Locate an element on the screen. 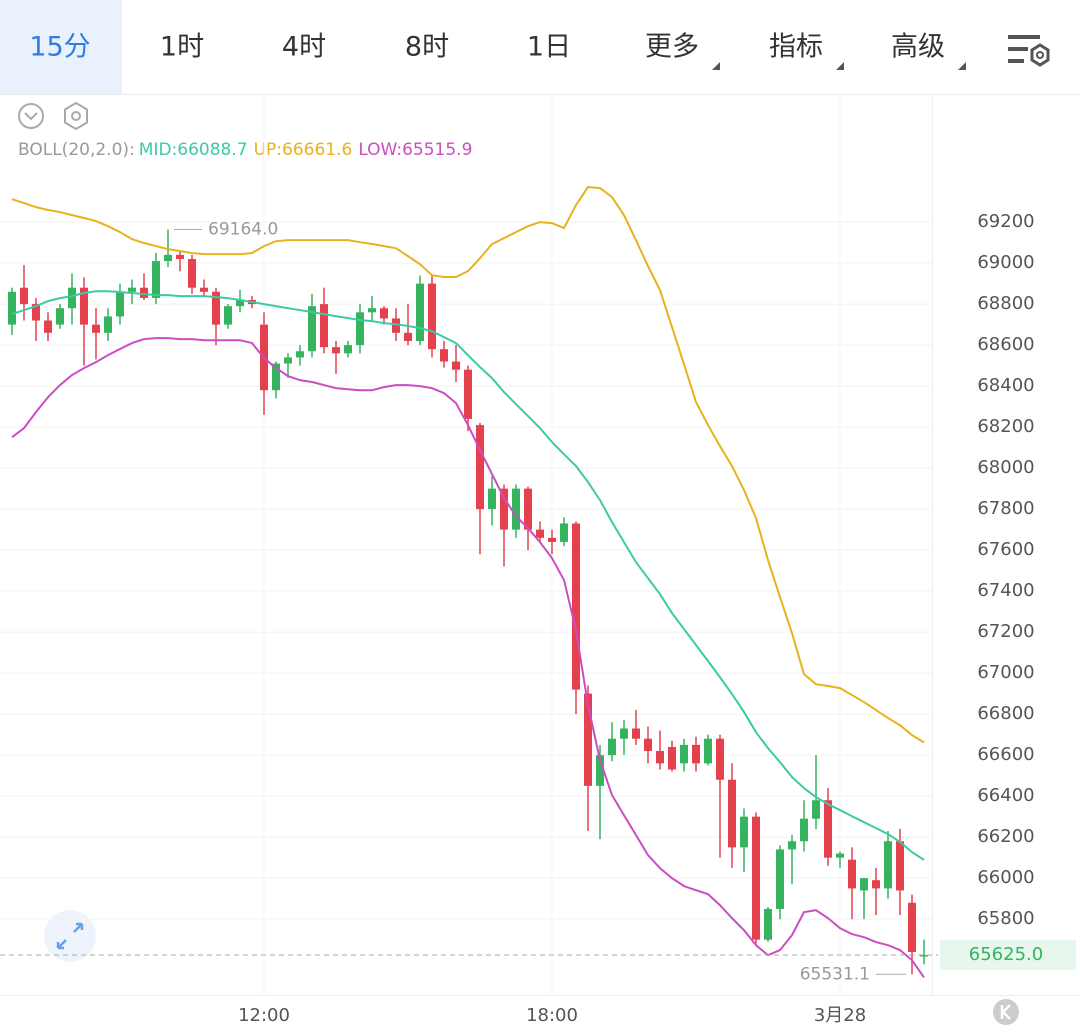 The height and width of the screenshot is (1034, 1080). y-tick-label: 67200 is located at coordinates (1005, 631).